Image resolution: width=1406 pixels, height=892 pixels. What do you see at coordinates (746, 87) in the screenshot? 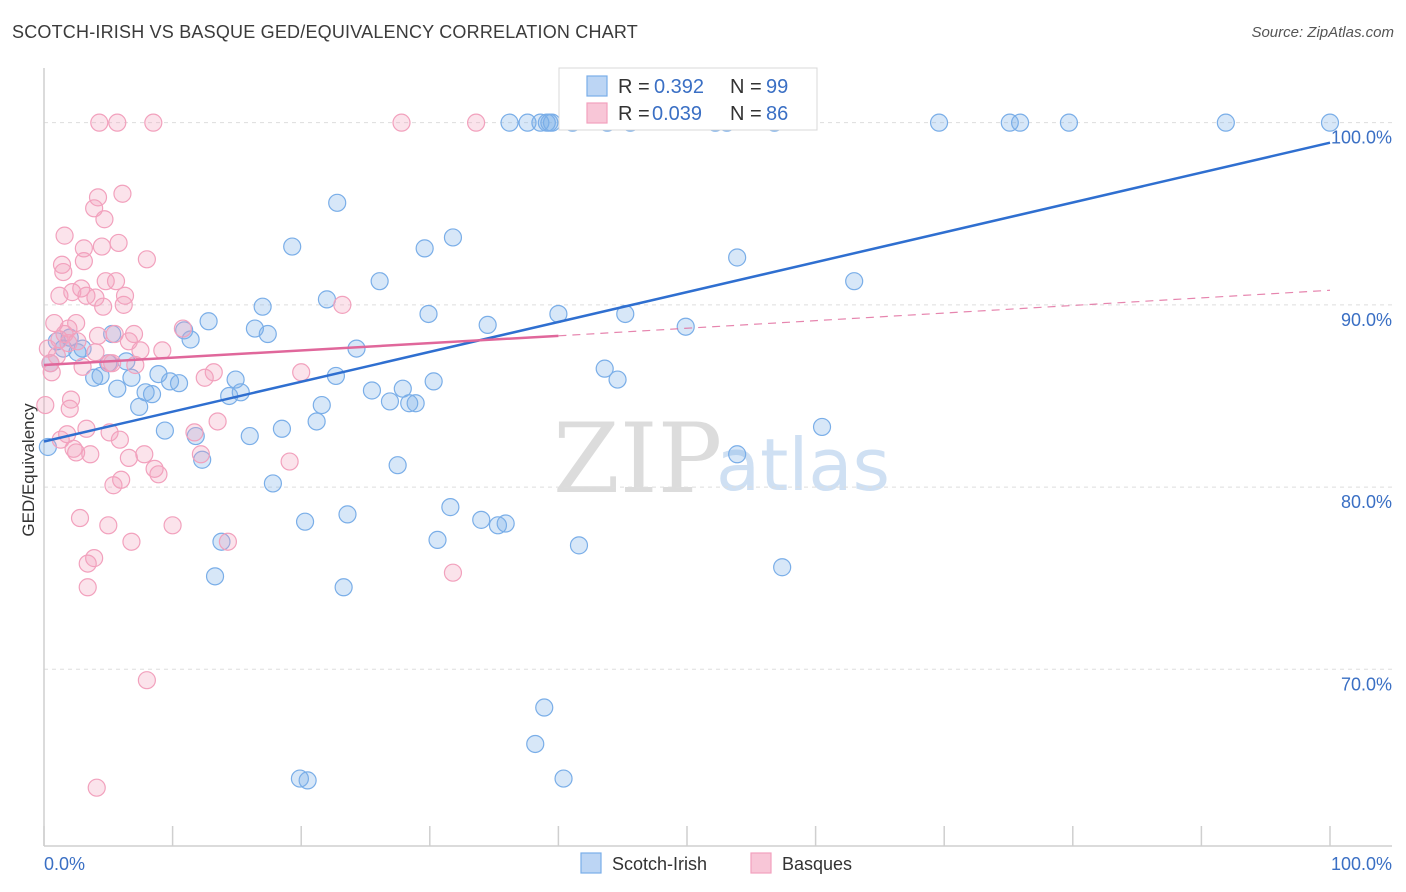
I see `legend-n-label-1: N =` at bounding box center [746, 87].